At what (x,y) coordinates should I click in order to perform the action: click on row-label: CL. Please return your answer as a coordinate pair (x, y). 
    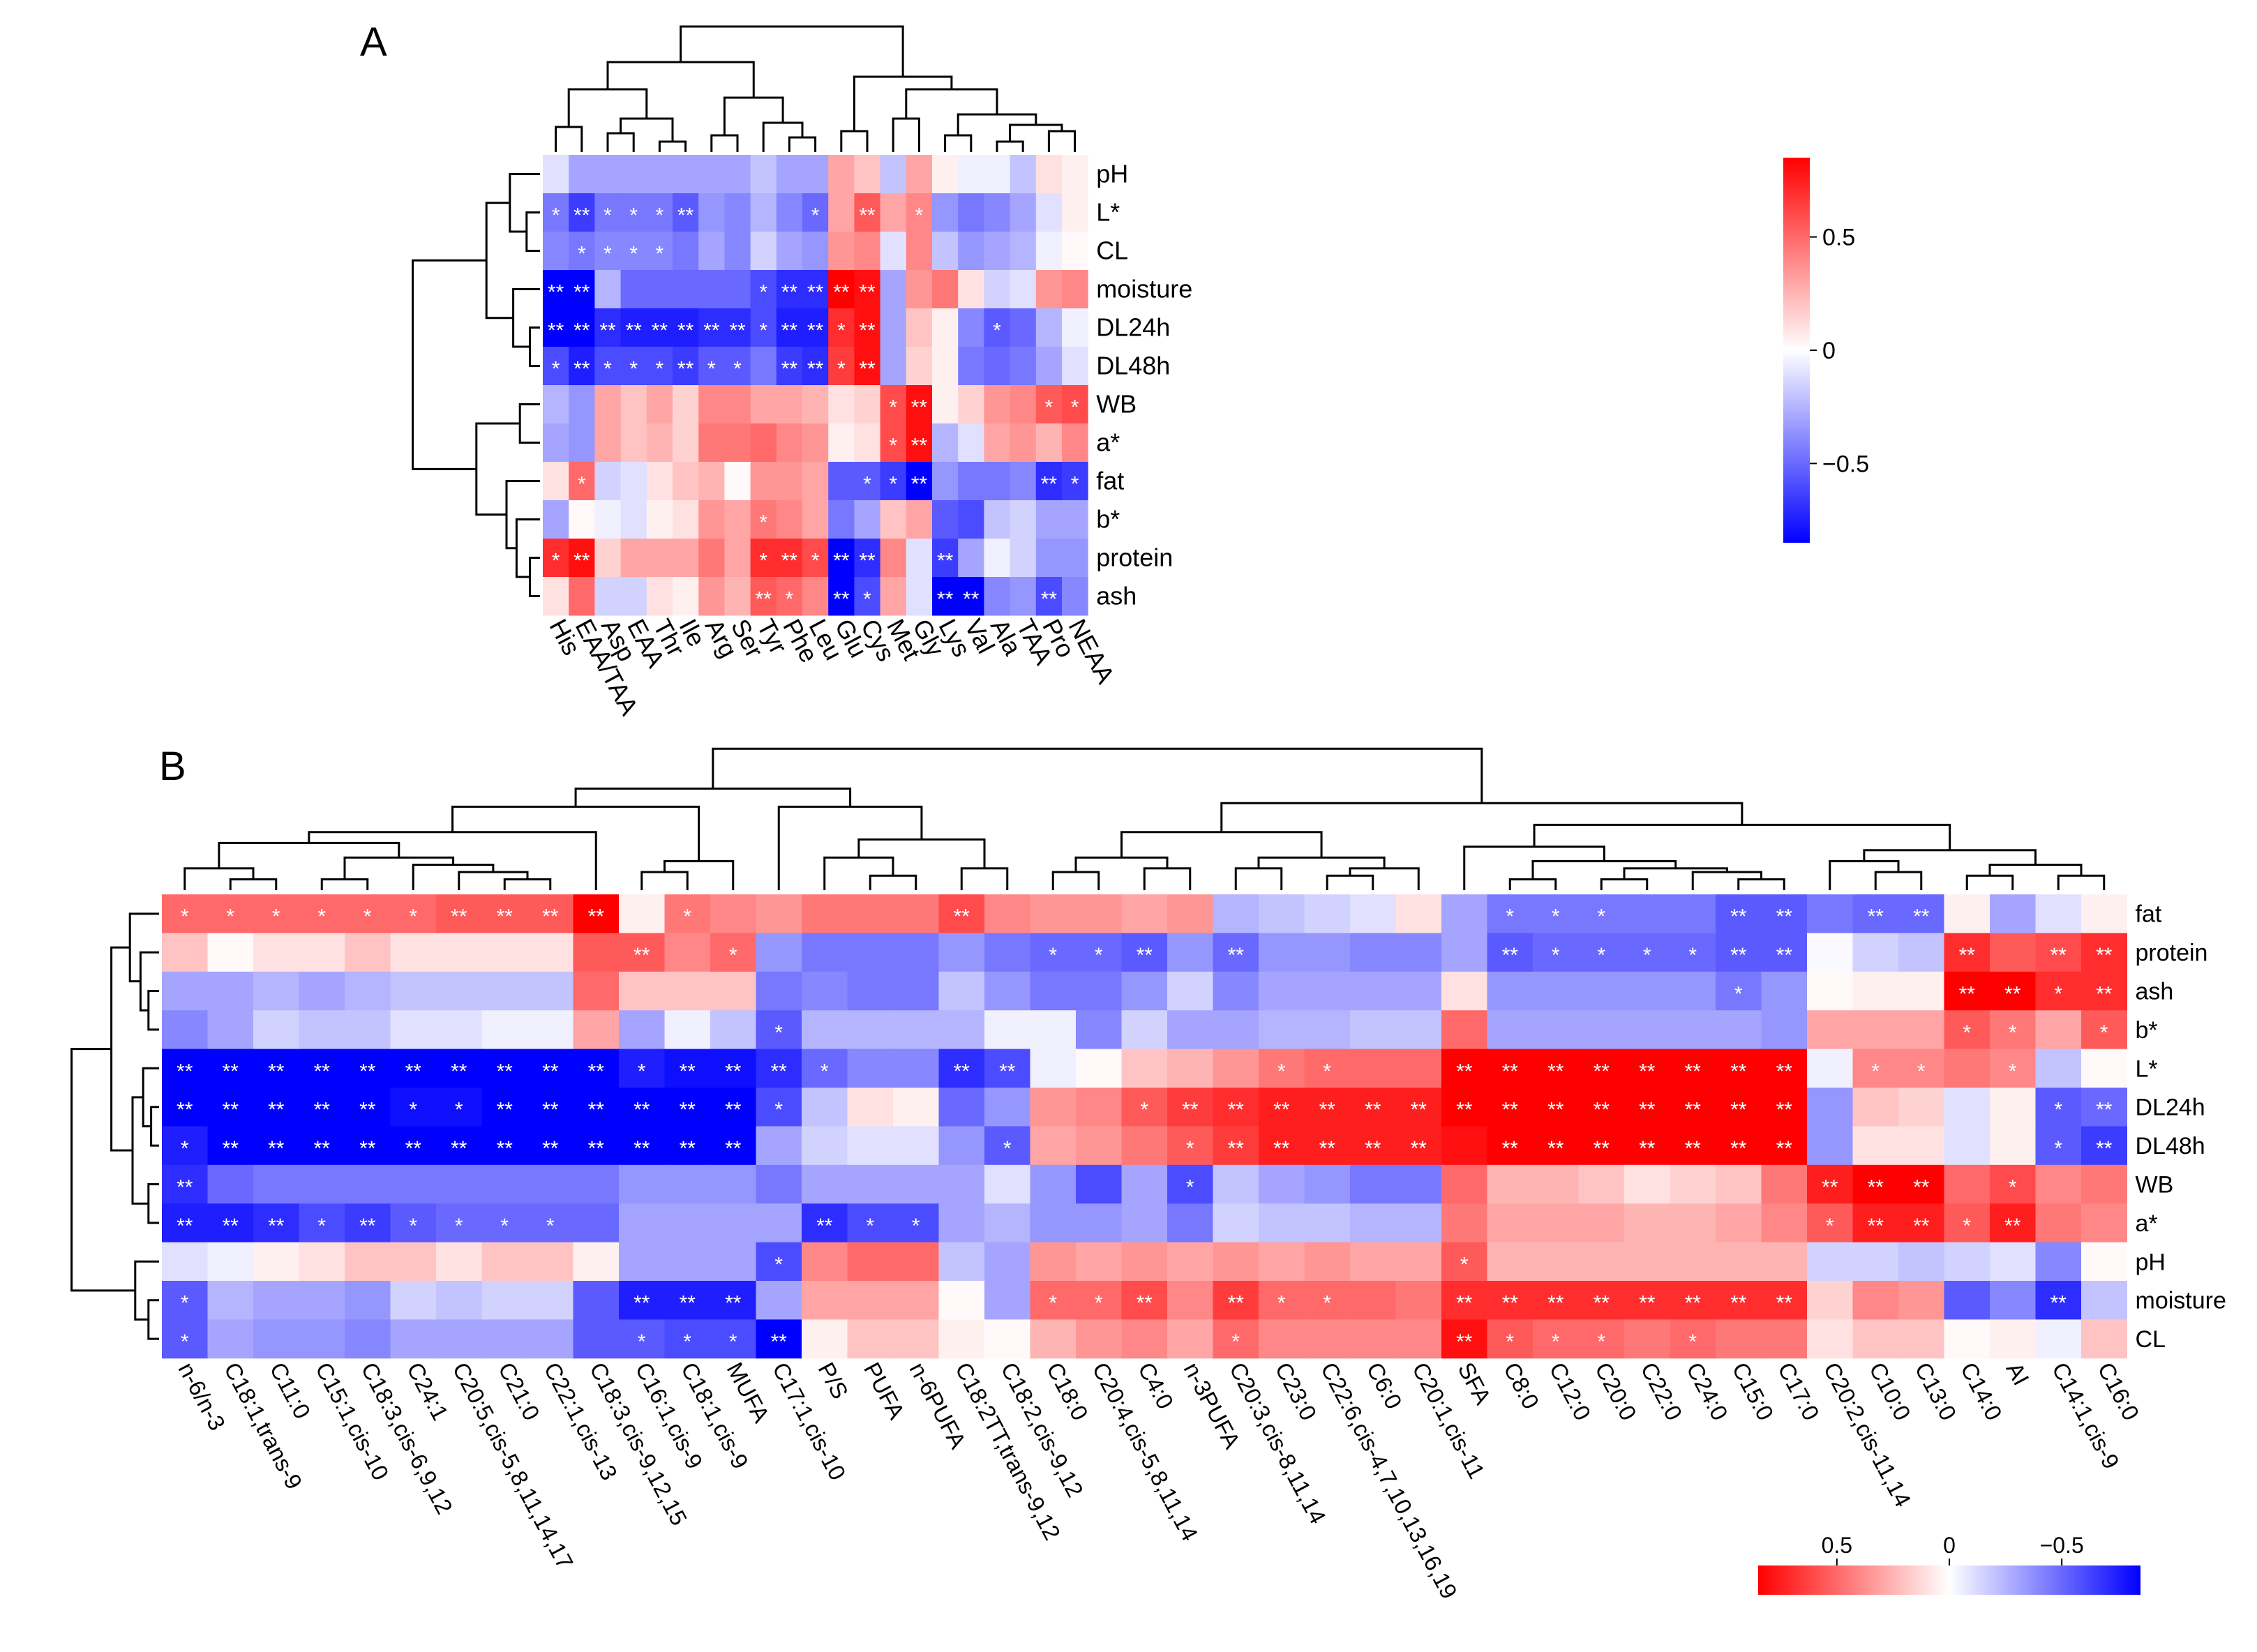
    Looking at the image, I should click on (1112, 250).